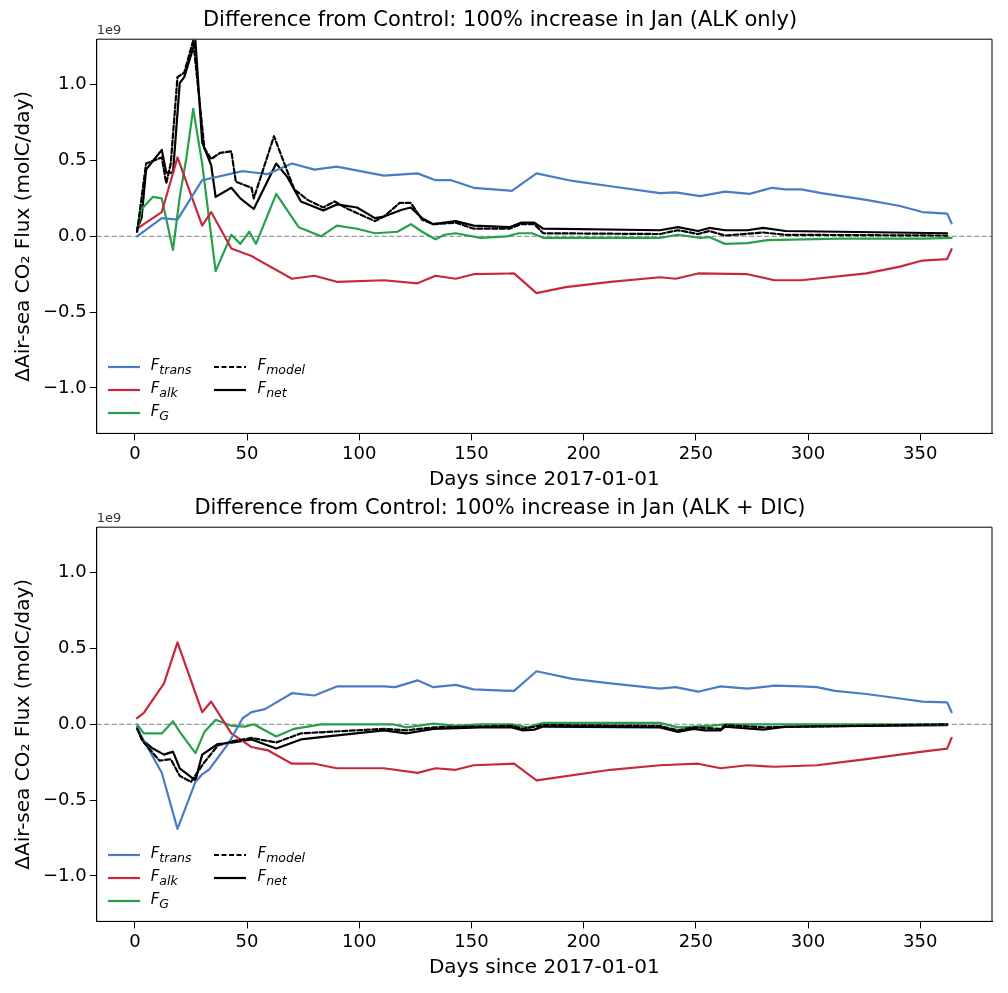  I want to click on chart-title: Difference from Control: 100% increase in Jan (ALK + DIC), so click(500, 507).